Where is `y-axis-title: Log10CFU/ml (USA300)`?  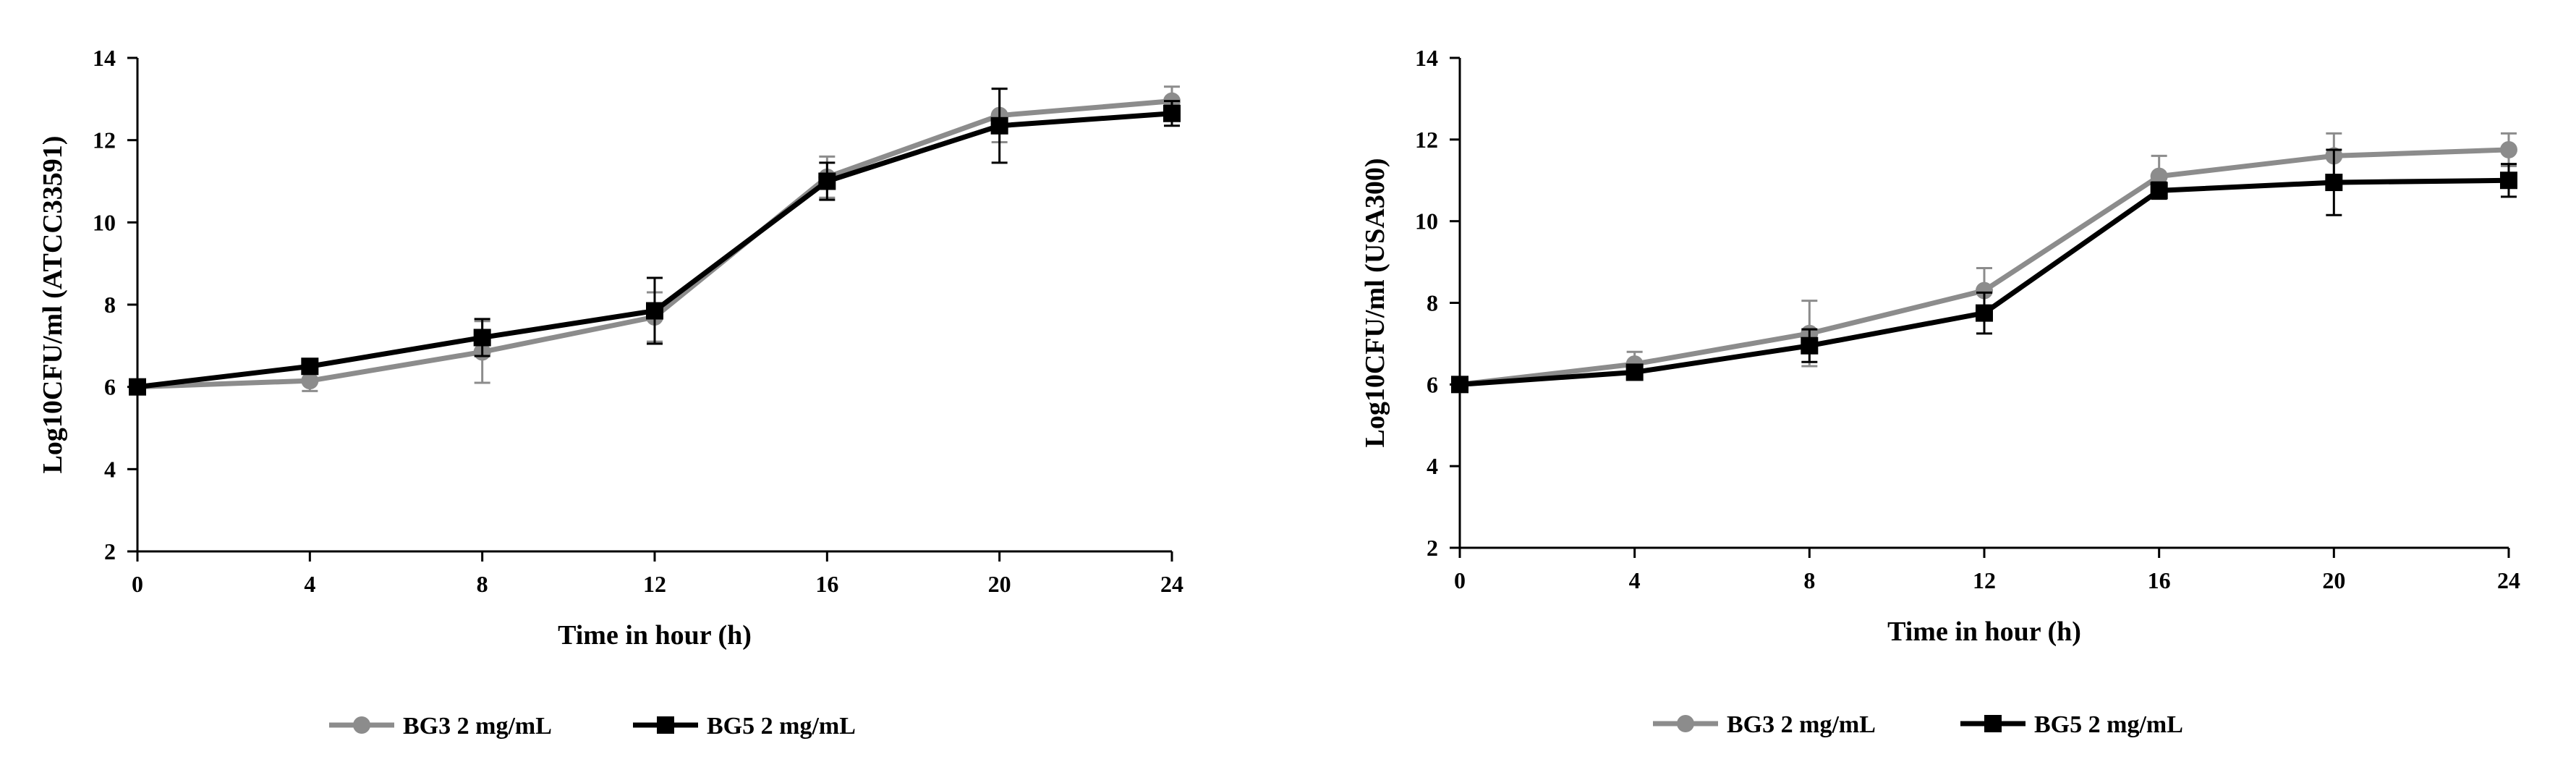
y-axis-title: Log10CFU/ml (USA300) is located at coordinates (1375, 302).